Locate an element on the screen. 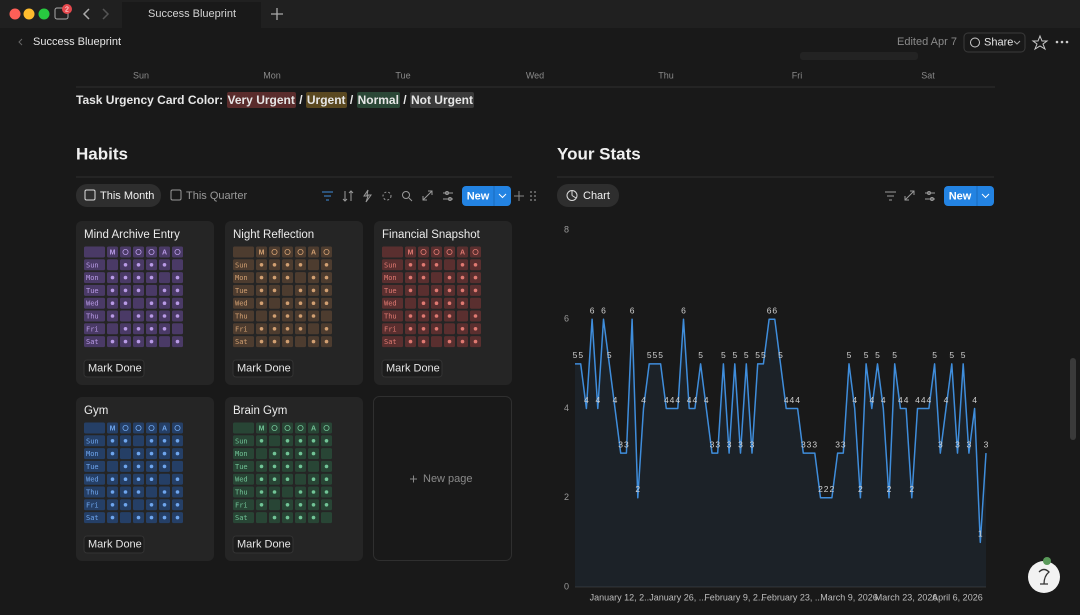 This screenshot has width=1080, height=615. view-tab-label: This Quarter is located at coordinates (216, 196).